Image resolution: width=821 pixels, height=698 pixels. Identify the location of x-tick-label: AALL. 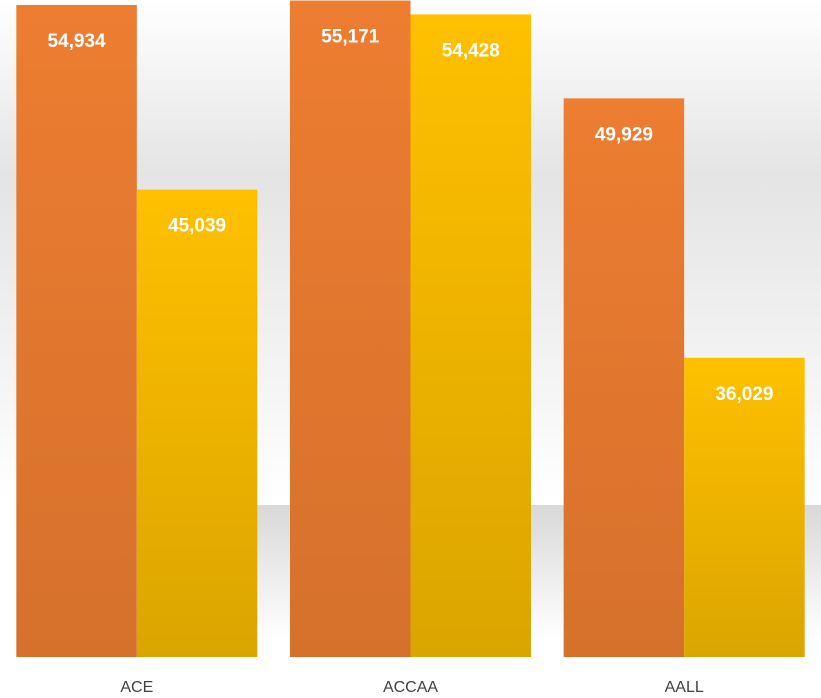
(684, 687).